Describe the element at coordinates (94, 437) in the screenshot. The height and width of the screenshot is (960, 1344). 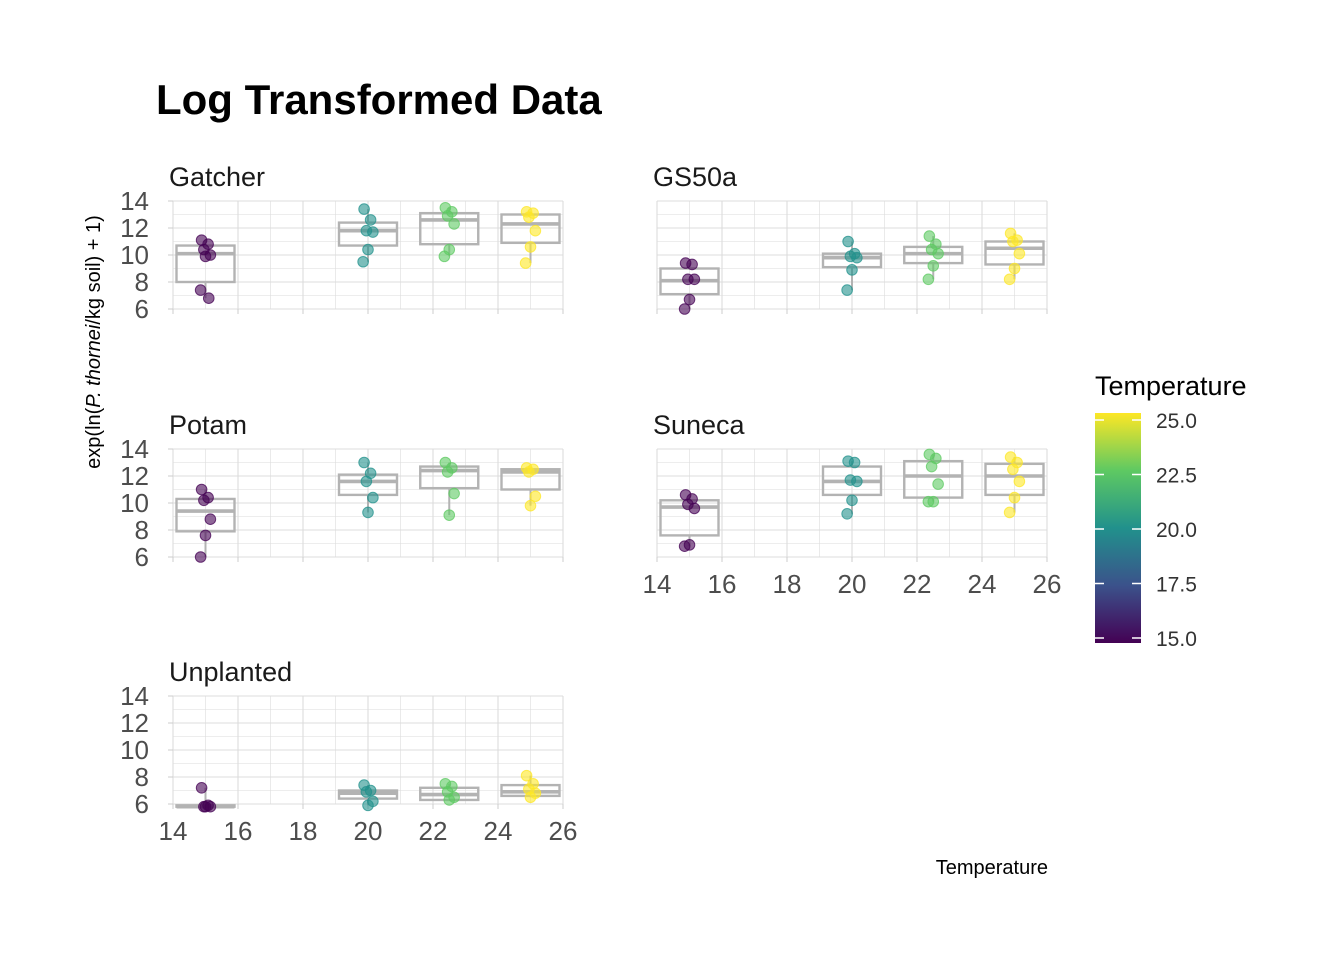
I see `y-axis-title-part1: exp(ln(` at that location.